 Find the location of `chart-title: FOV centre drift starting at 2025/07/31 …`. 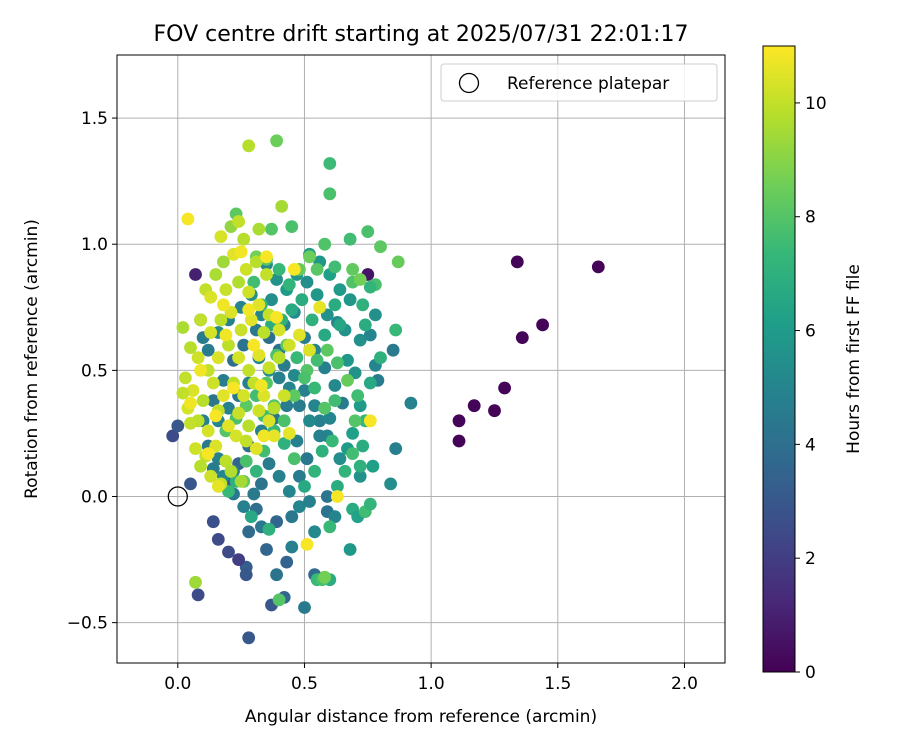

chart-title: FOV centre drift starting at 2025/07/31 … is located at coordinates (421, 34).